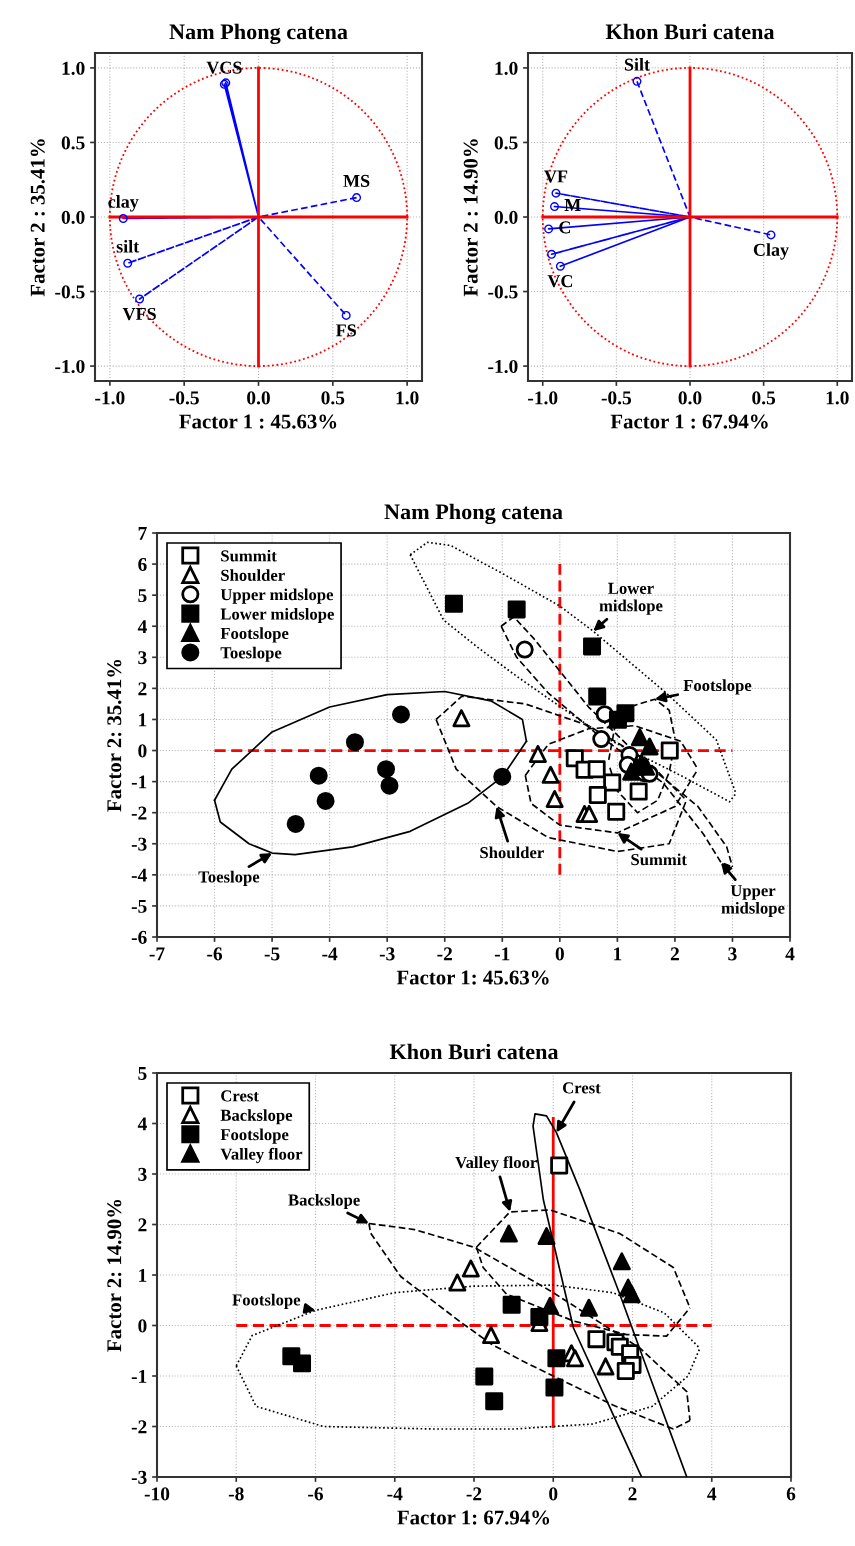 The image size is (855, 1546). I want to click on annotation: Valley floor, so click(496, 1164).